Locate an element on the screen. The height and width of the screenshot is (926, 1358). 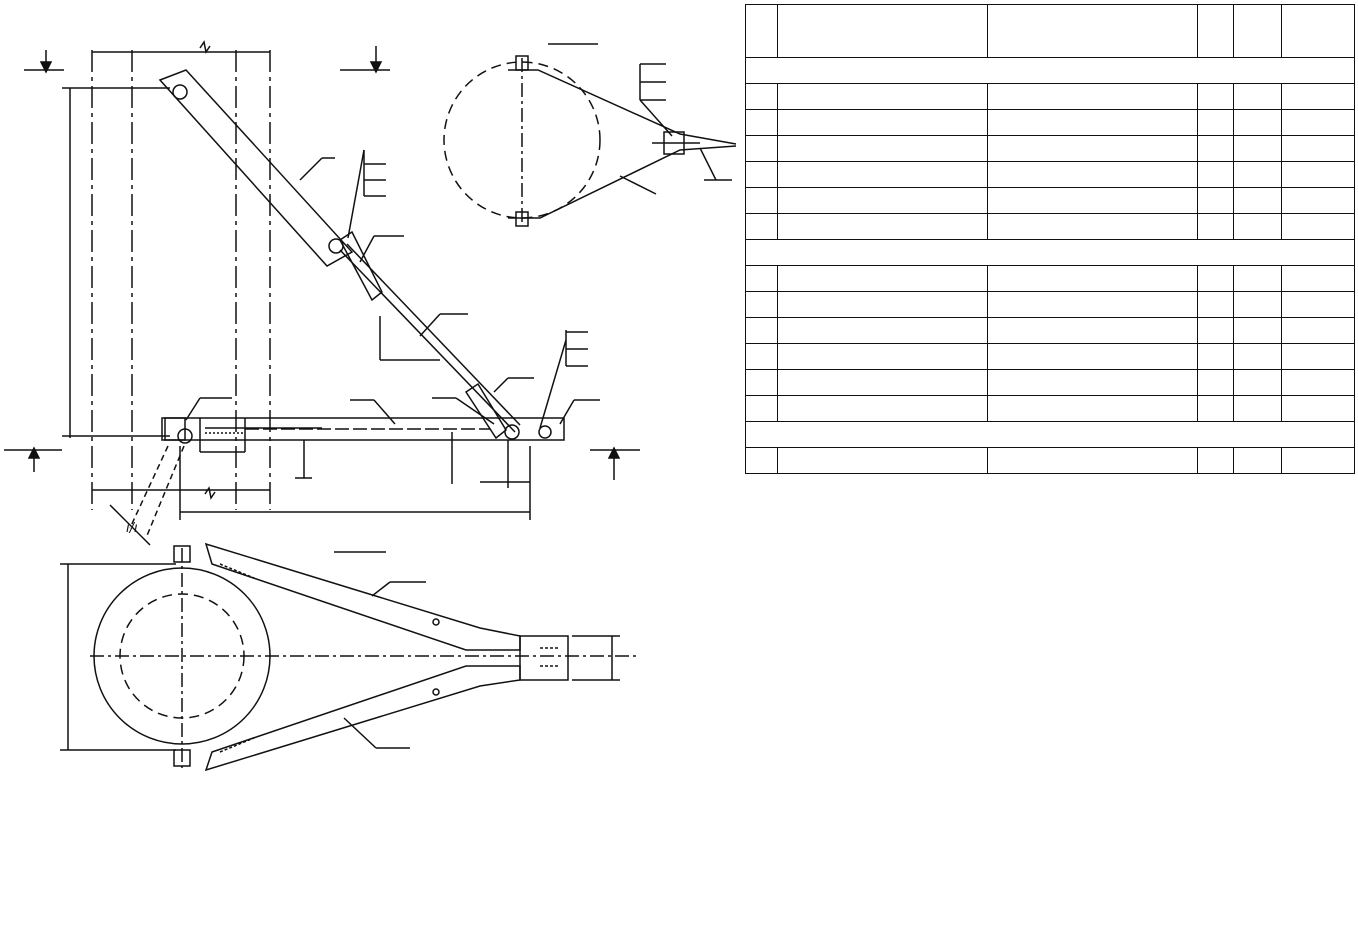
dim-1000-vertical is located at coordinates (116, 262).